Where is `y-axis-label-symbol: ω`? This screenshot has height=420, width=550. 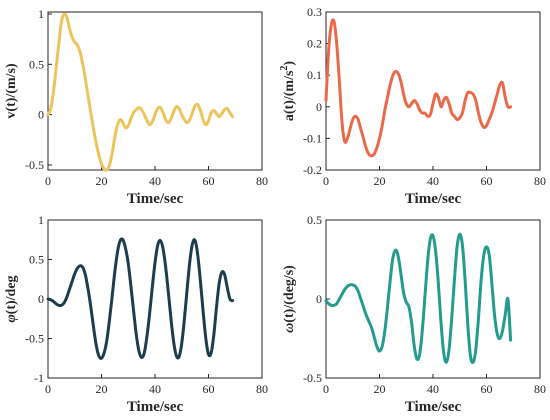 y-axis-label-symbol: ω is located at coordinates (289, 328).